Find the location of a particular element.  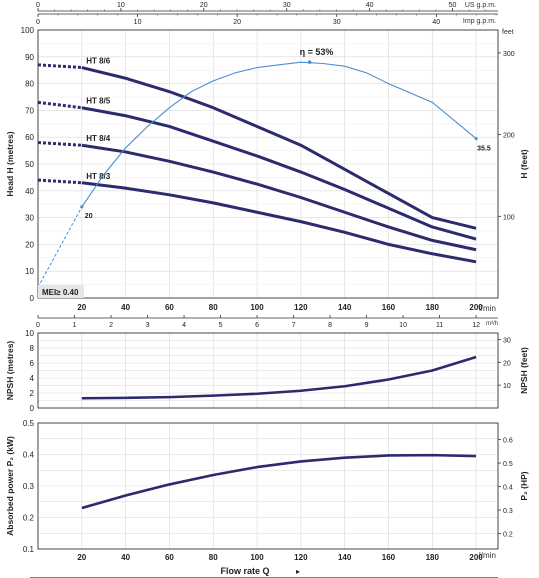

flow-unit-label-bottom: l/min is located at coordinates (487, 555).